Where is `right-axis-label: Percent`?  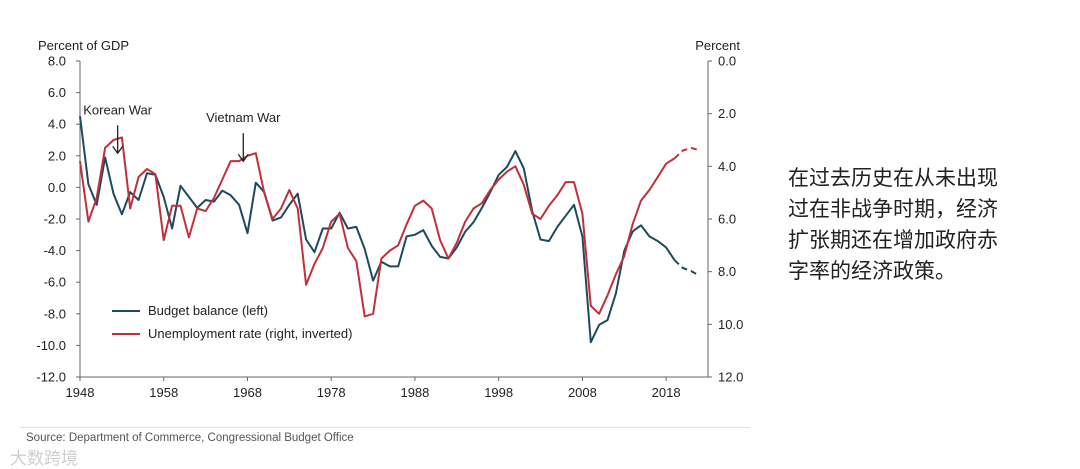 right-axis-label: Percent is located at coordinates (717, 45).